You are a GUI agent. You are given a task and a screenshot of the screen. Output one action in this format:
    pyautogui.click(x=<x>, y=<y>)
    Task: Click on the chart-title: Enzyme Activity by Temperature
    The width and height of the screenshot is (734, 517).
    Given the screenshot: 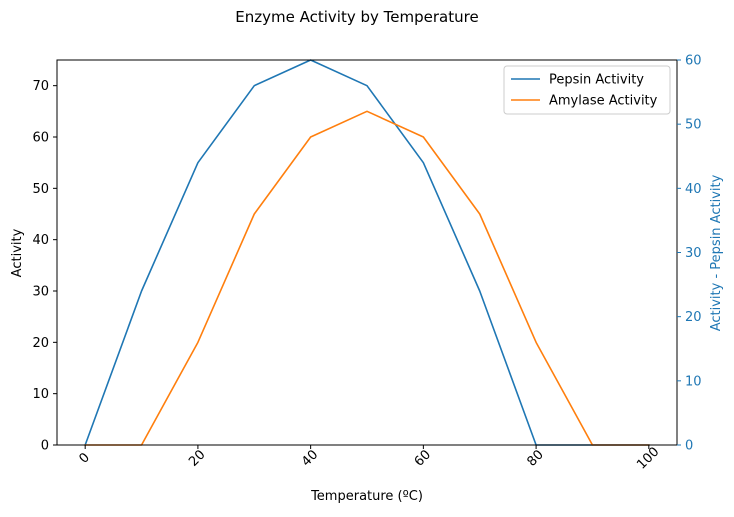 What is the action you would take?
    pyautogui.click(x=356, y=17)
    